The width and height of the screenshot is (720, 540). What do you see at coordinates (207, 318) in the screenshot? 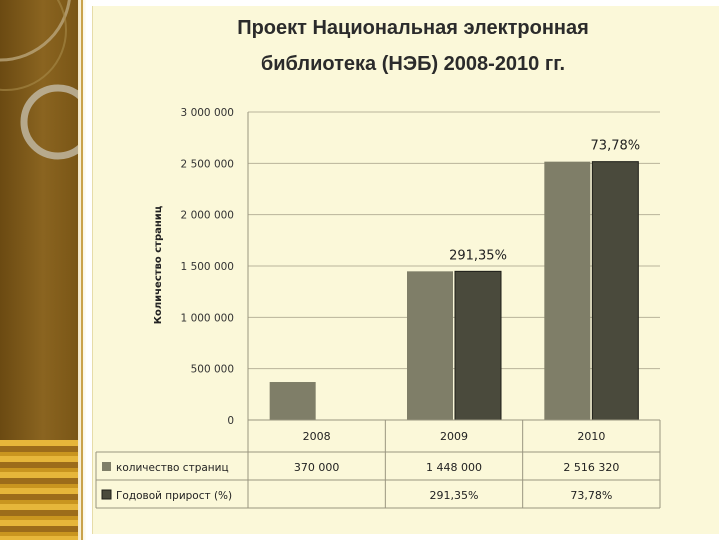
I see `y-tick-label: 1 000 000` at bounding box center [207, 318].